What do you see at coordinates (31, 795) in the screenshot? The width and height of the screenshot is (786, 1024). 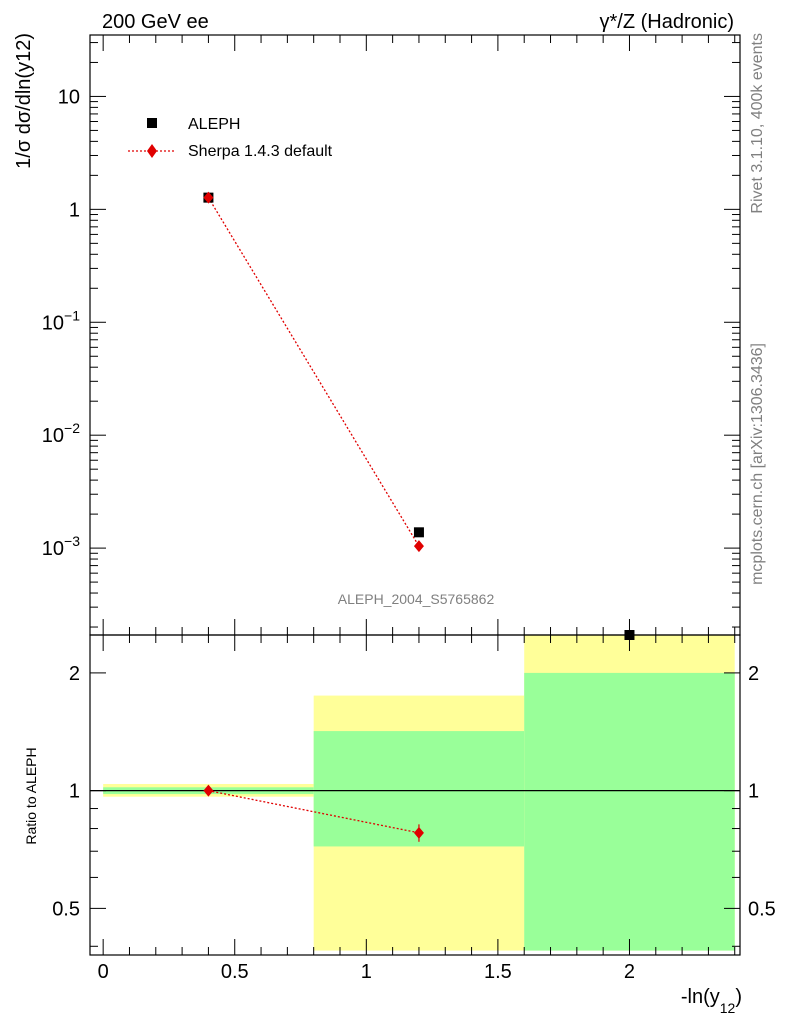 I see `ratio-ylabel: Ratio to ALEPH` at bounding box center [31, 795].